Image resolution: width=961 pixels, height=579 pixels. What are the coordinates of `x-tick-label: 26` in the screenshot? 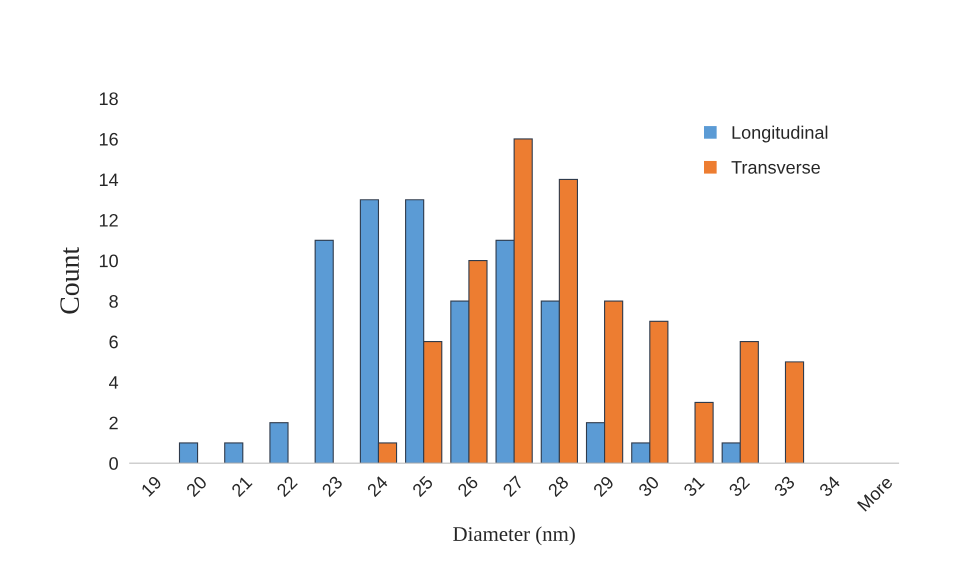 It's located at (467, 486).